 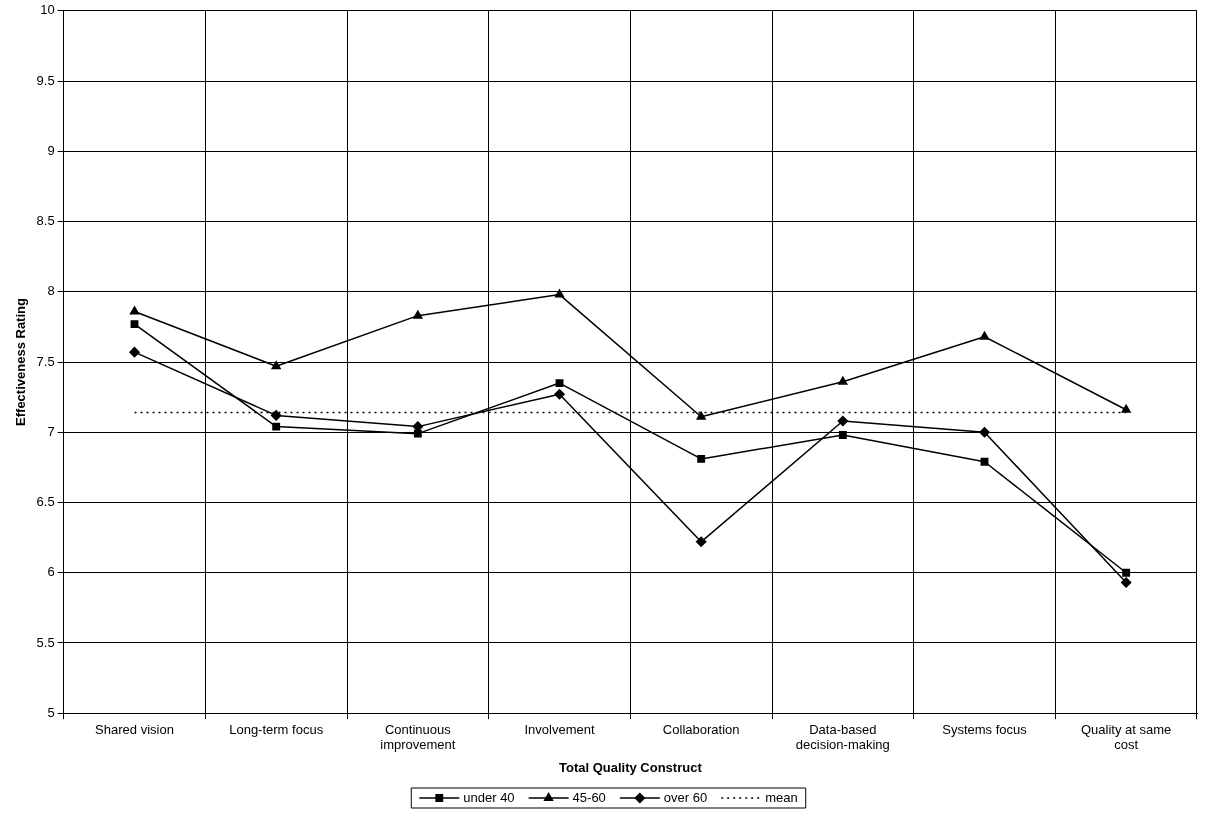 I want to click on y-tick-label: 10, so click(x=47, y=10).